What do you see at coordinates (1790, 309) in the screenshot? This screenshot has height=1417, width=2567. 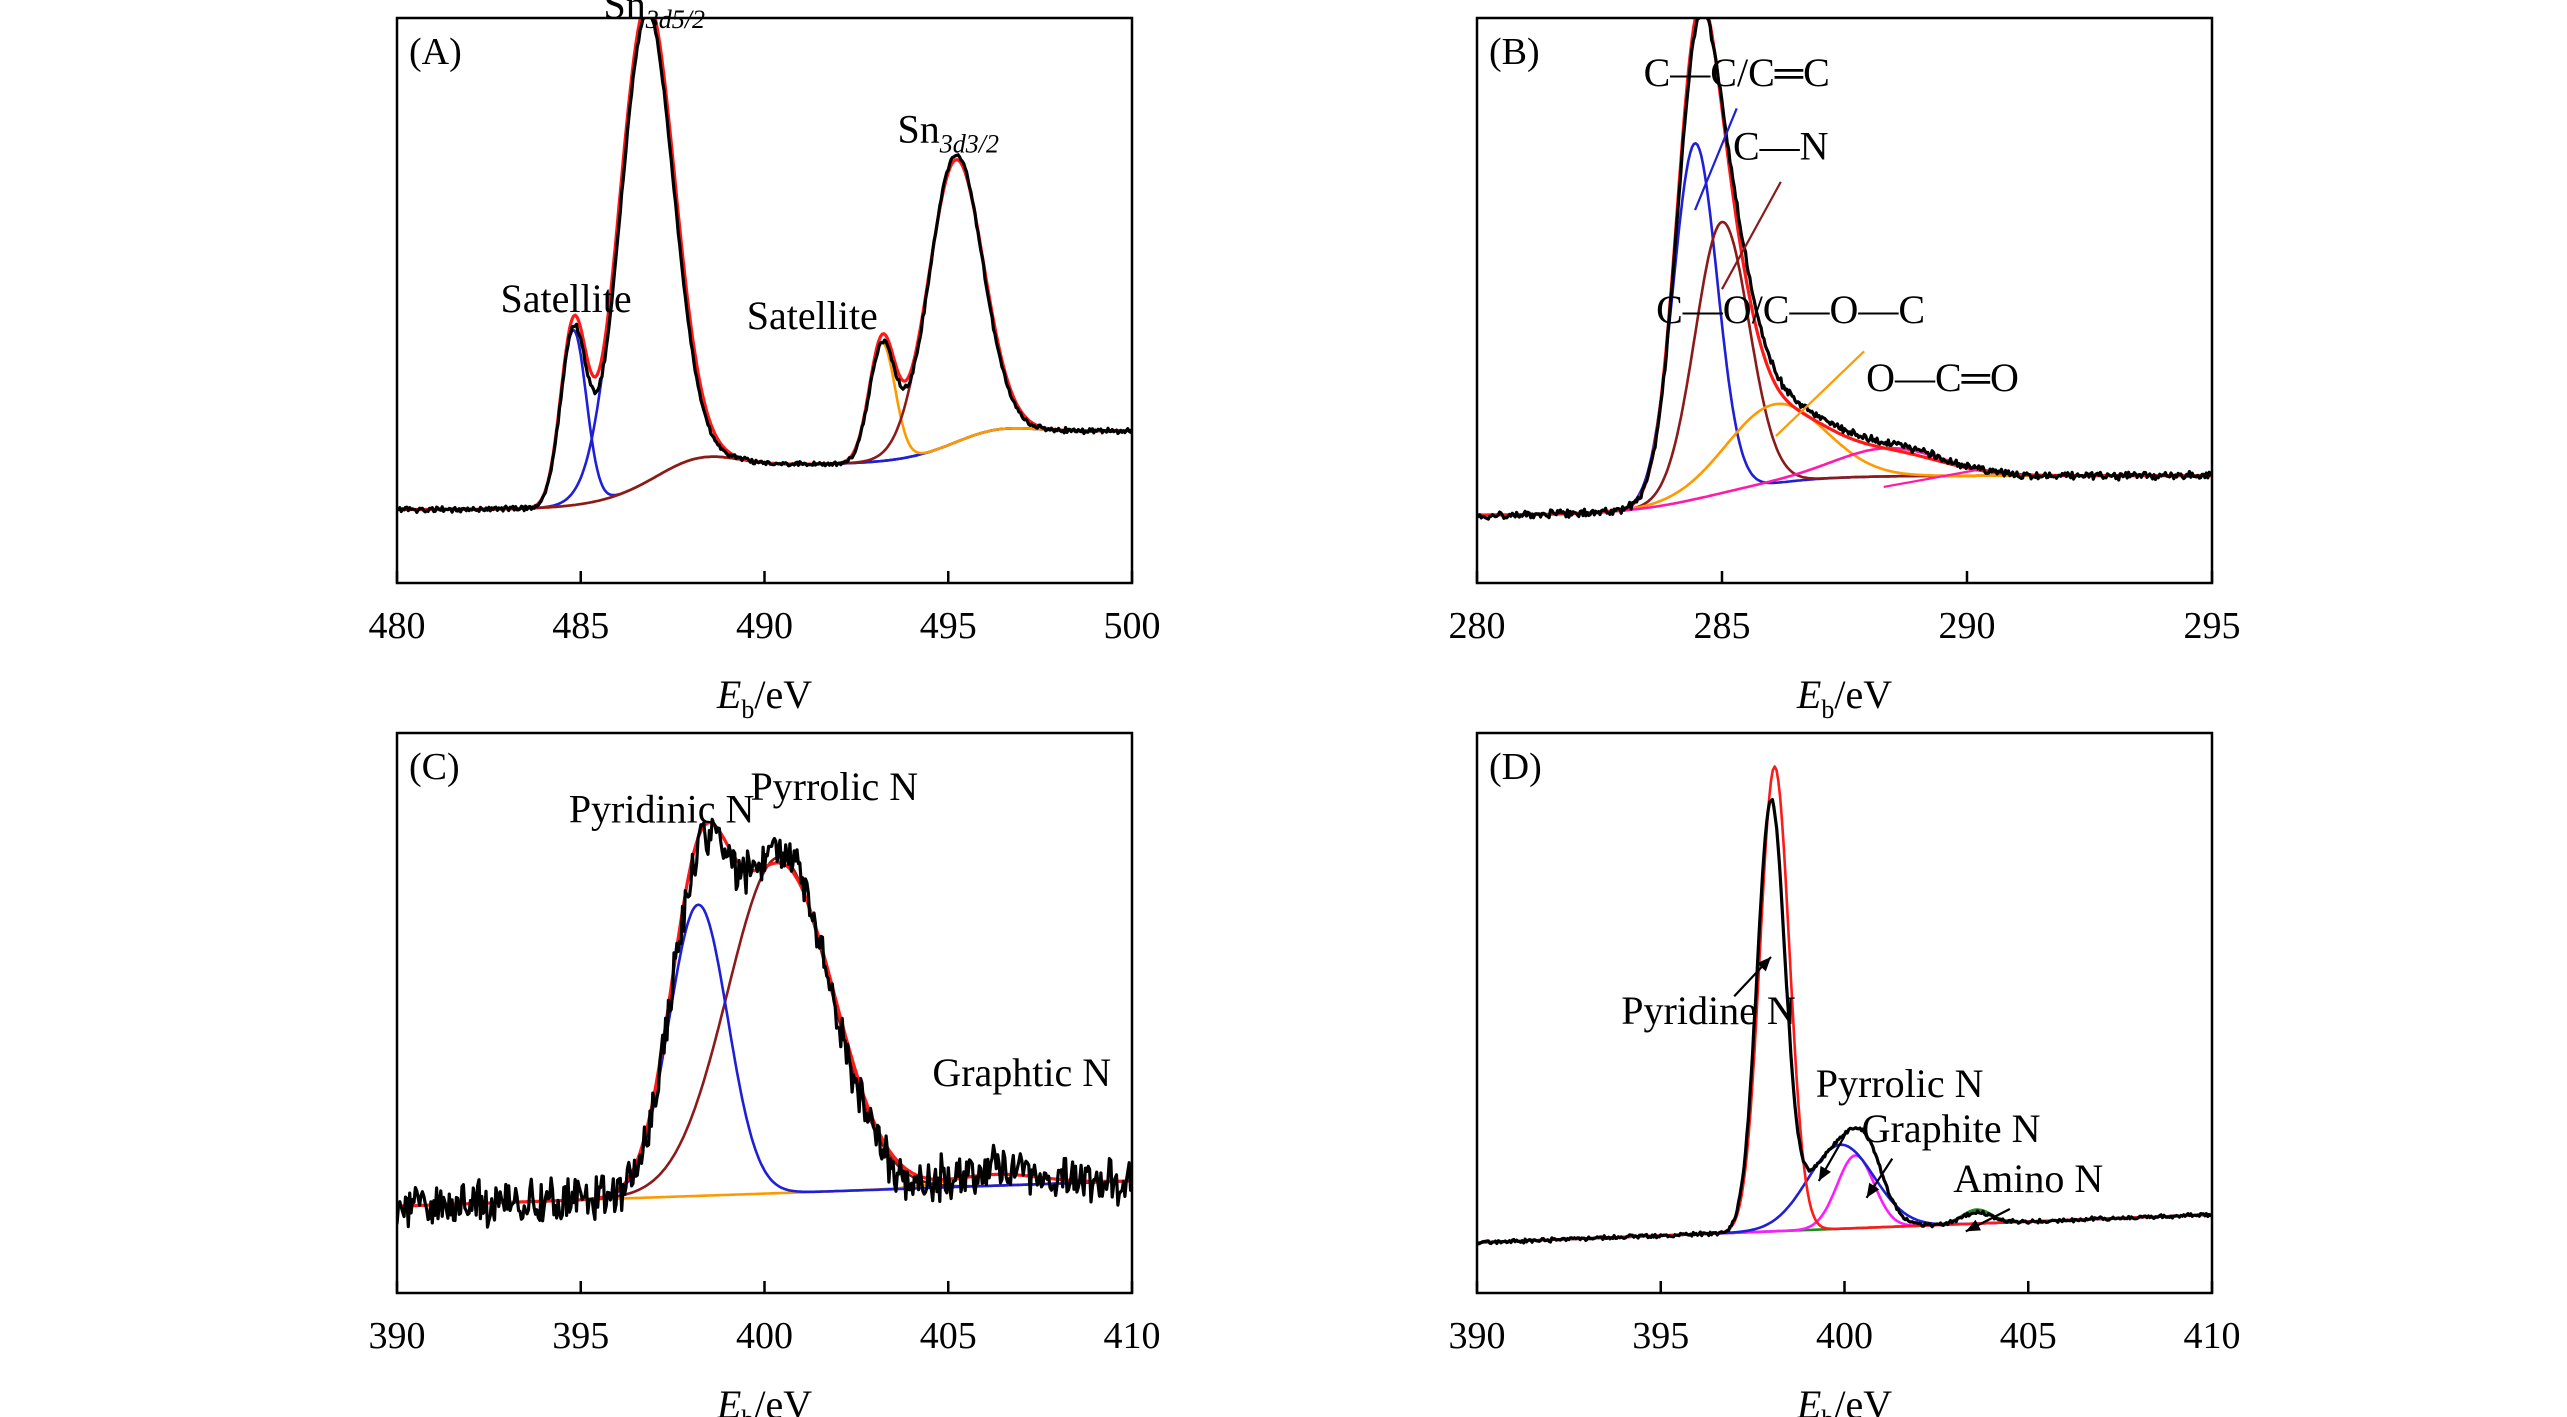 I see `annotation-label: C—O/C—O—C` at bounding box center [1790, 309].